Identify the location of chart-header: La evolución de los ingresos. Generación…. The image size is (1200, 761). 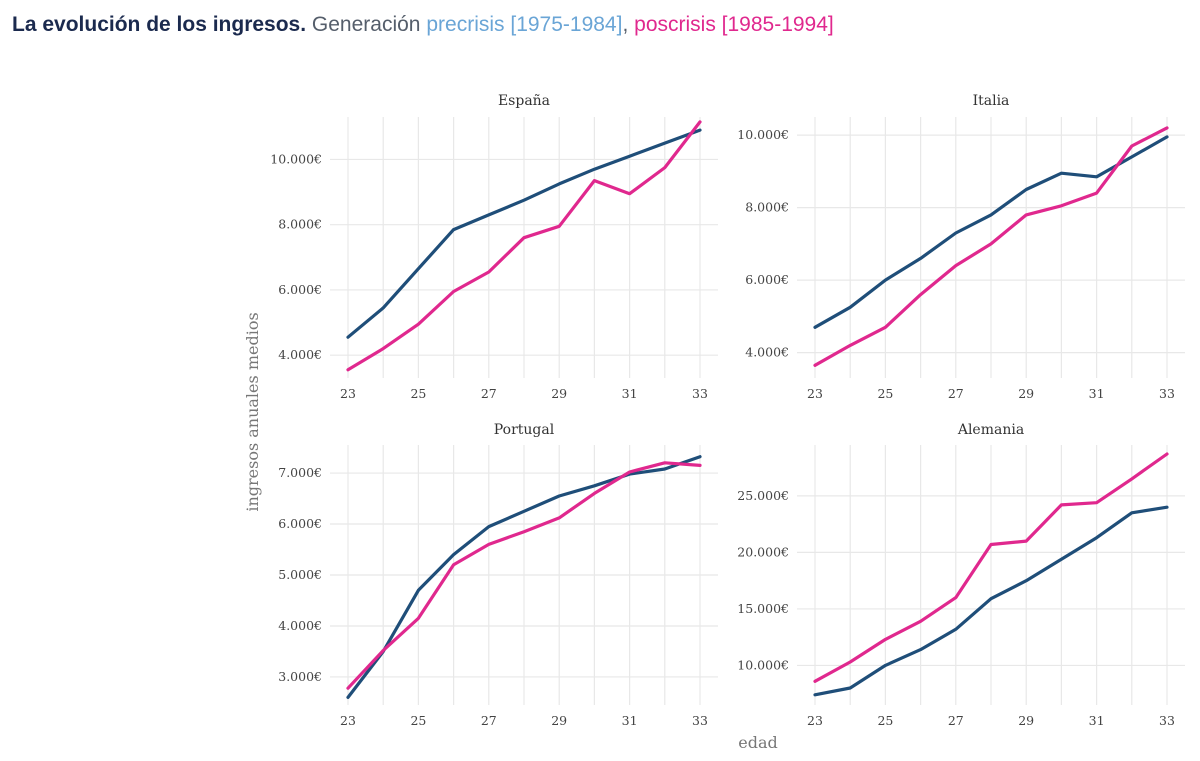
(423, 25).